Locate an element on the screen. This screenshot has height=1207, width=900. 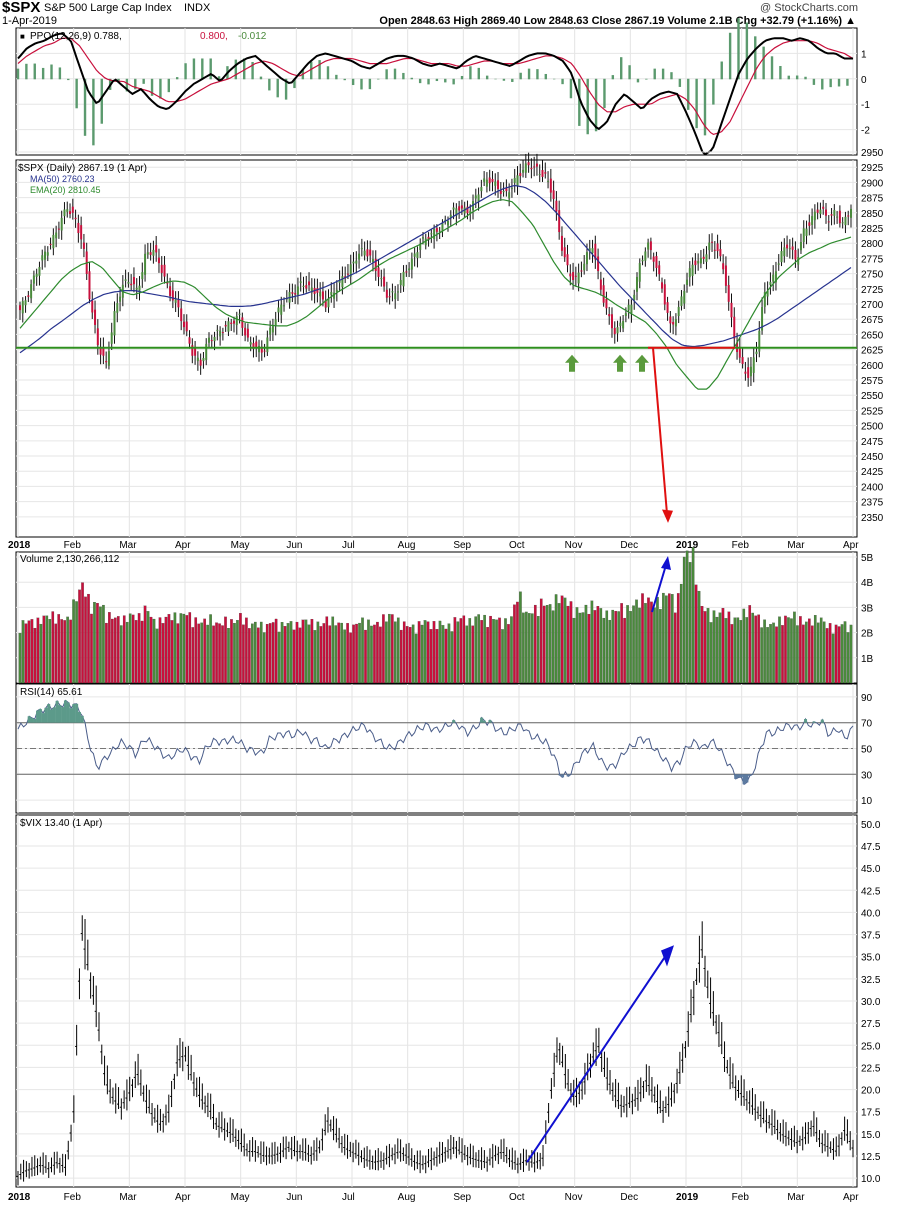
ppo-legend-signal: 0.800, is located at coordinates (214, 36).